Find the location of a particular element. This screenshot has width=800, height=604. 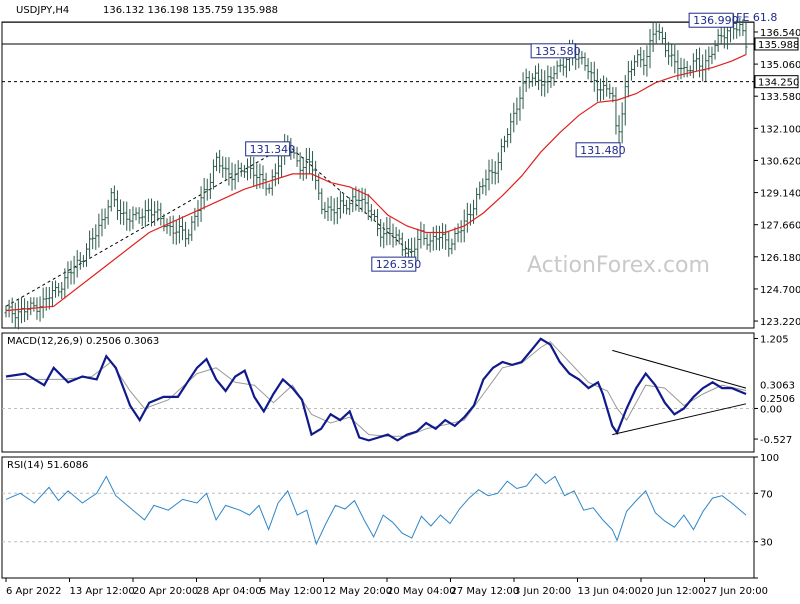

time-x-tick-label: 12 May 20:00 is located at coordinates (358, 591).